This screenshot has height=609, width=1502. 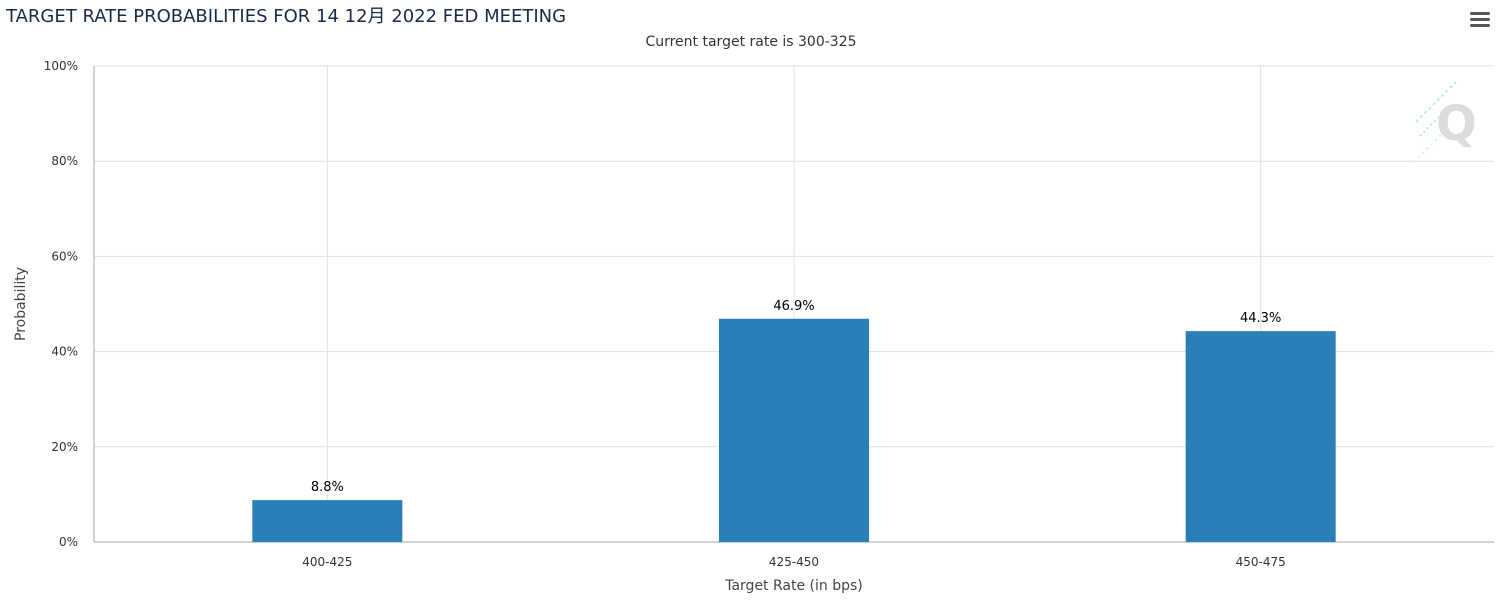 What do you see at coordinates (794, 562) in the screenshot?
I see `x-tick-label: 425-450` at bounding box center [794, 562].